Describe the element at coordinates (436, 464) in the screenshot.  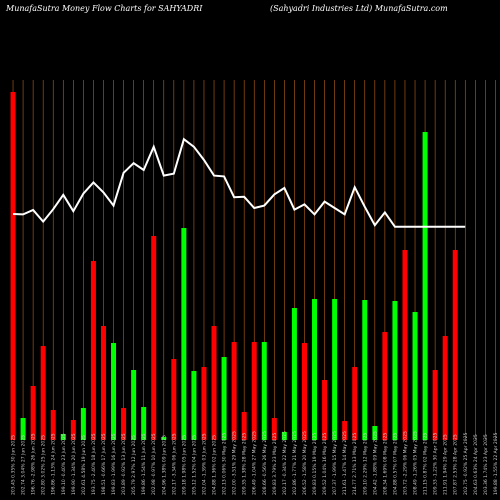
I see `x-tick-label: 209.33 -1.22% 30 Apr 2025` at that location.